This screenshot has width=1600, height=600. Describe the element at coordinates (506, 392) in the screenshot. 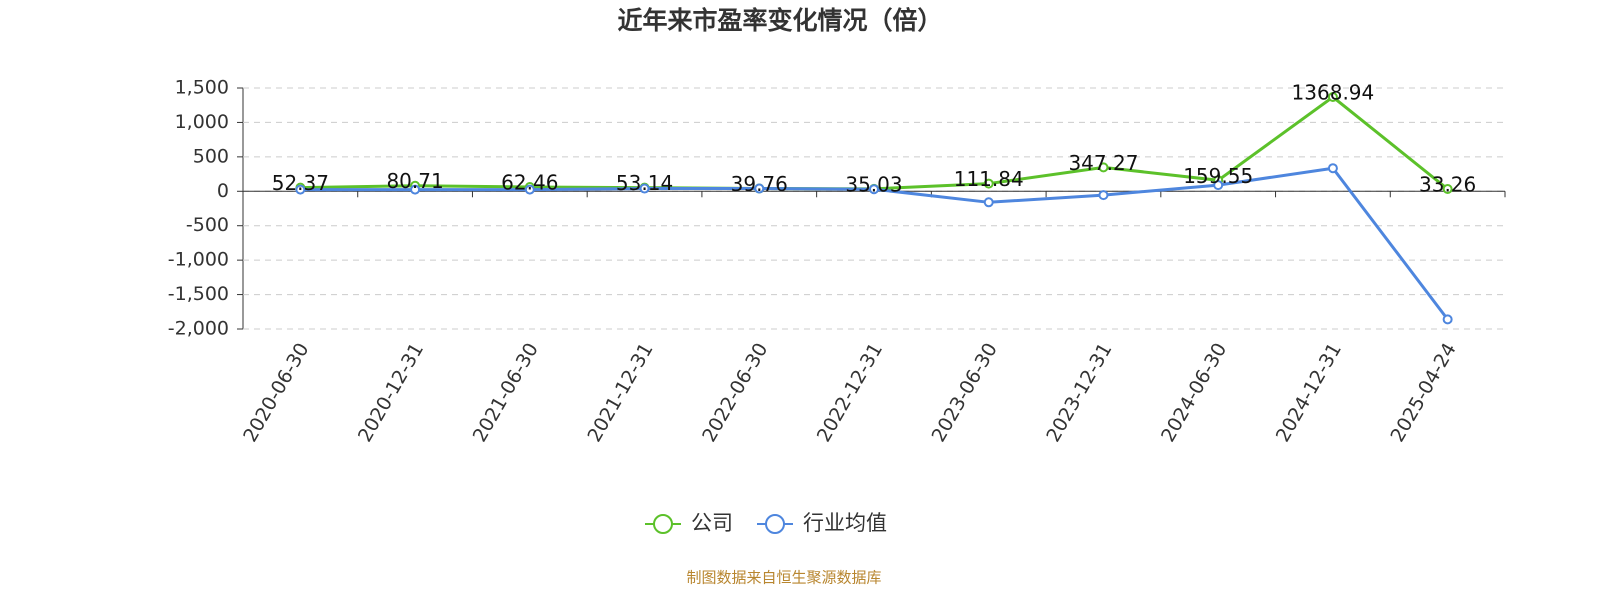

I see `x-tick-label: 2021-06-30` at that location.